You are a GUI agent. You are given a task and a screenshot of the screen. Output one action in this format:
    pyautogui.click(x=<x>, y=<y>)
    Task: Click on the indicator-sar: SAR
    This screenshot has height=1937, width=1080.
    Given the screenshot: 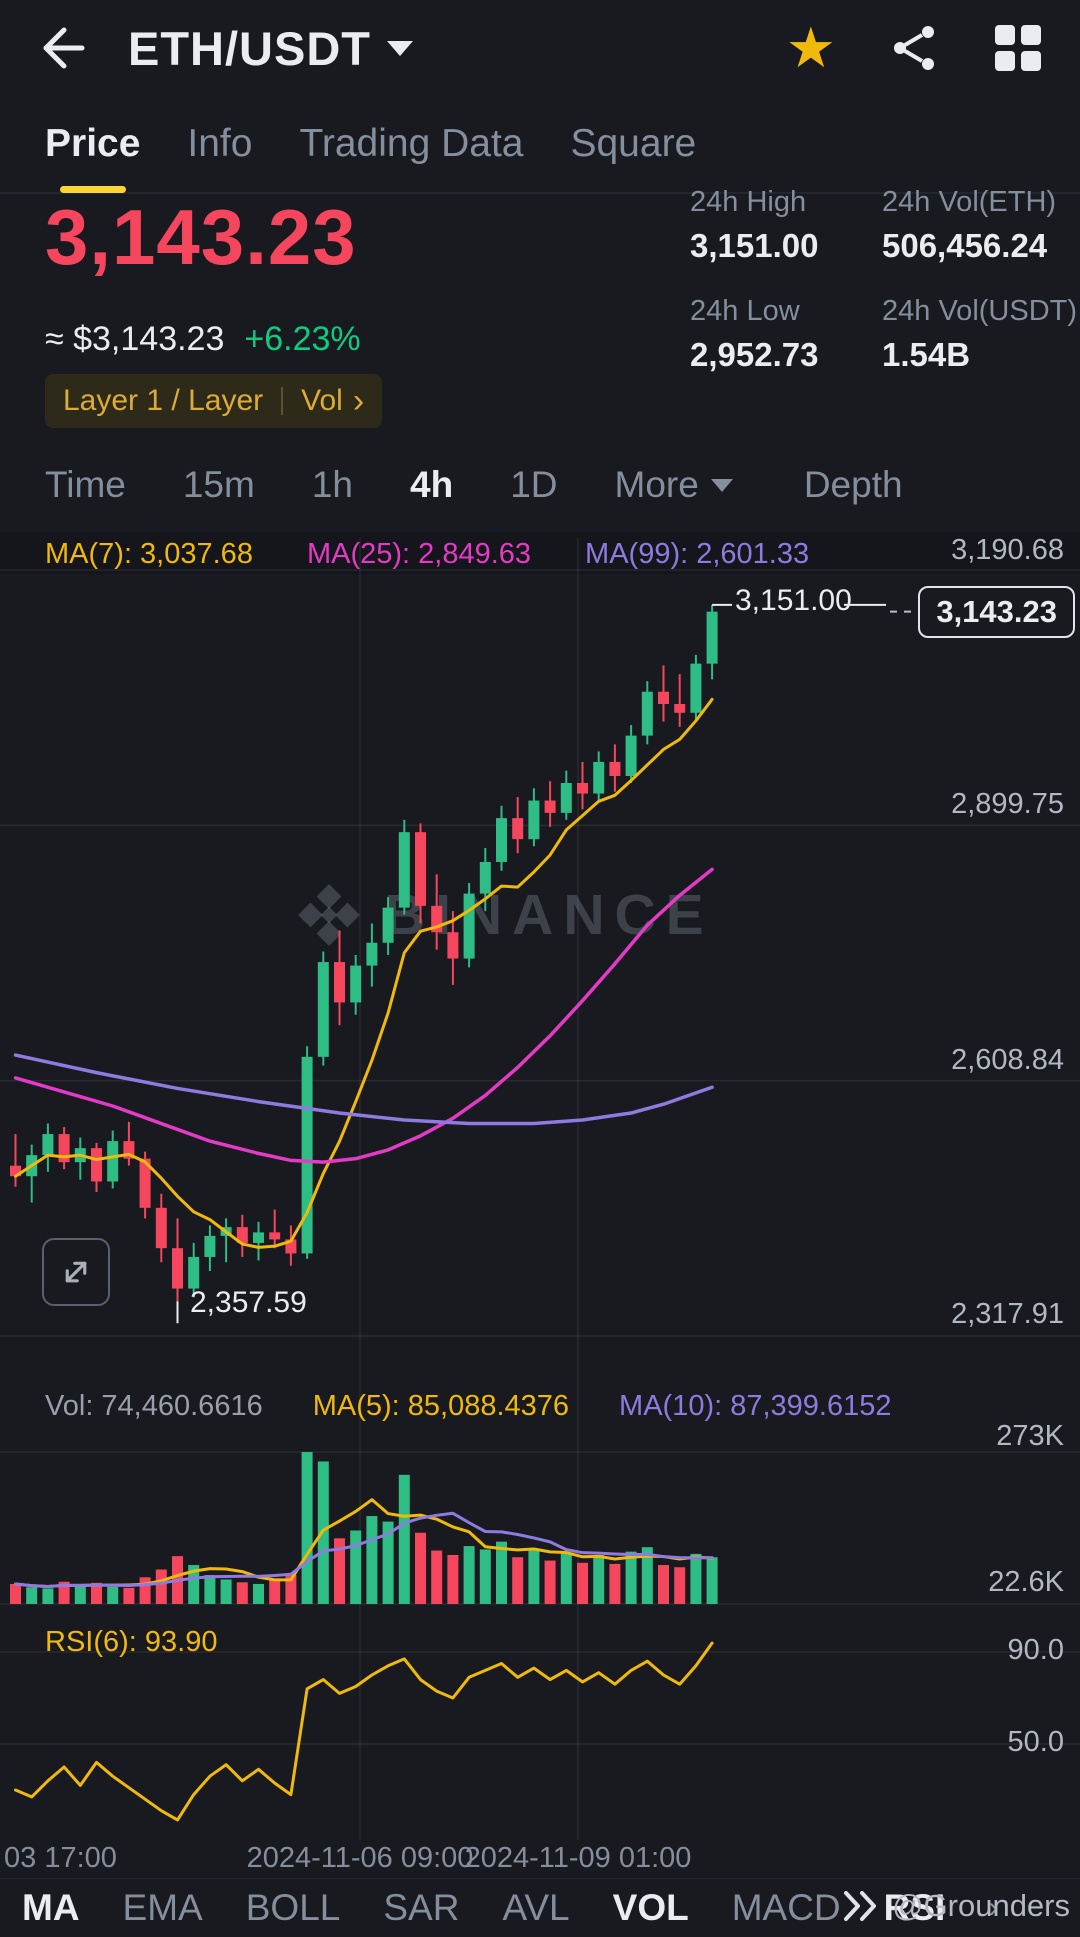 What is the action you would take?
    pyautogui.click(x=421, y=1907)
    